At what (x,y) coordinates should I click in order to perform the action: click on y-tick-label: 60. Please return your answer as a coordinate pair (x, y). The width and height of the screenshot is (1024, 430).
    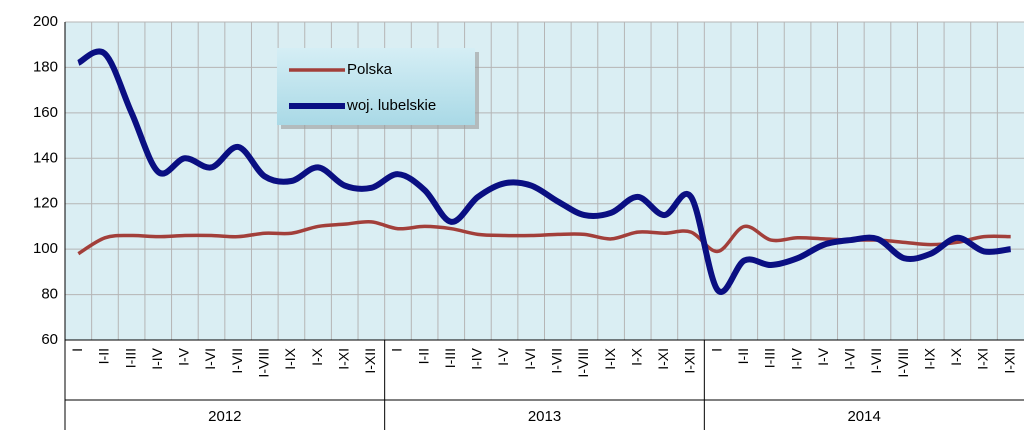
    Looking at the image, I should click on (49, 339).